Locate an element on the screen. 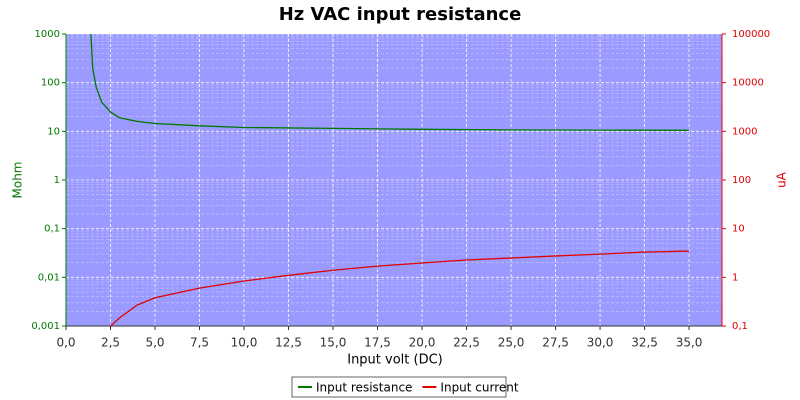  x-tick-label: 32,5 is located at coordinates (644, 343).